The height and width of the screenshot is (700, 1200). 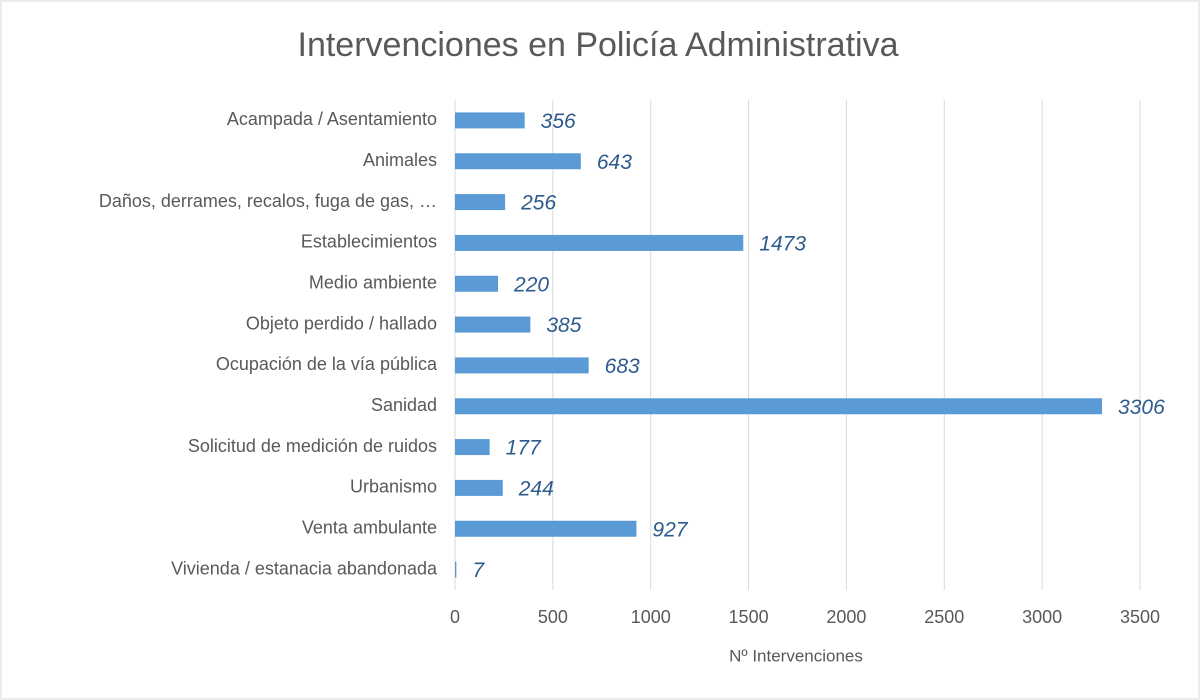 I want to click on data-label: 927, so click(x=670, y=529).